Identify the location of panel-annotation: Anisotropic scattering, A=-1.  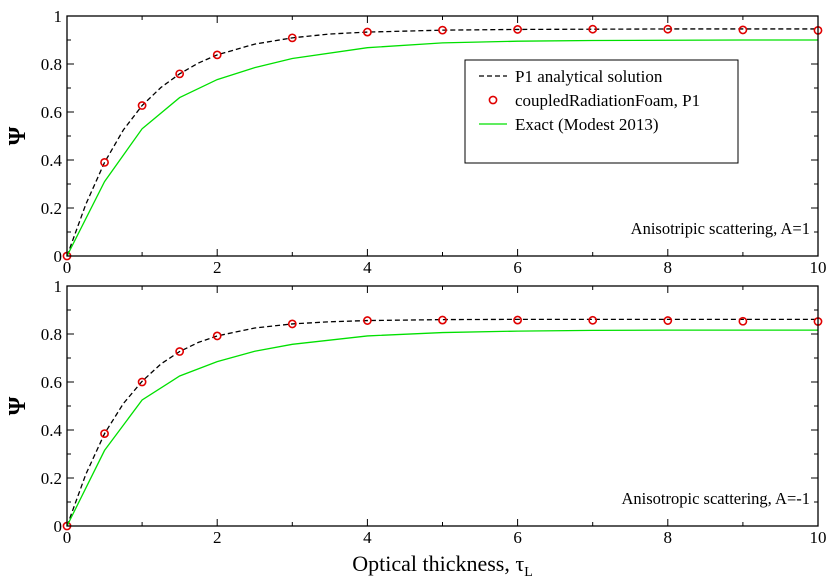
(716, 498).